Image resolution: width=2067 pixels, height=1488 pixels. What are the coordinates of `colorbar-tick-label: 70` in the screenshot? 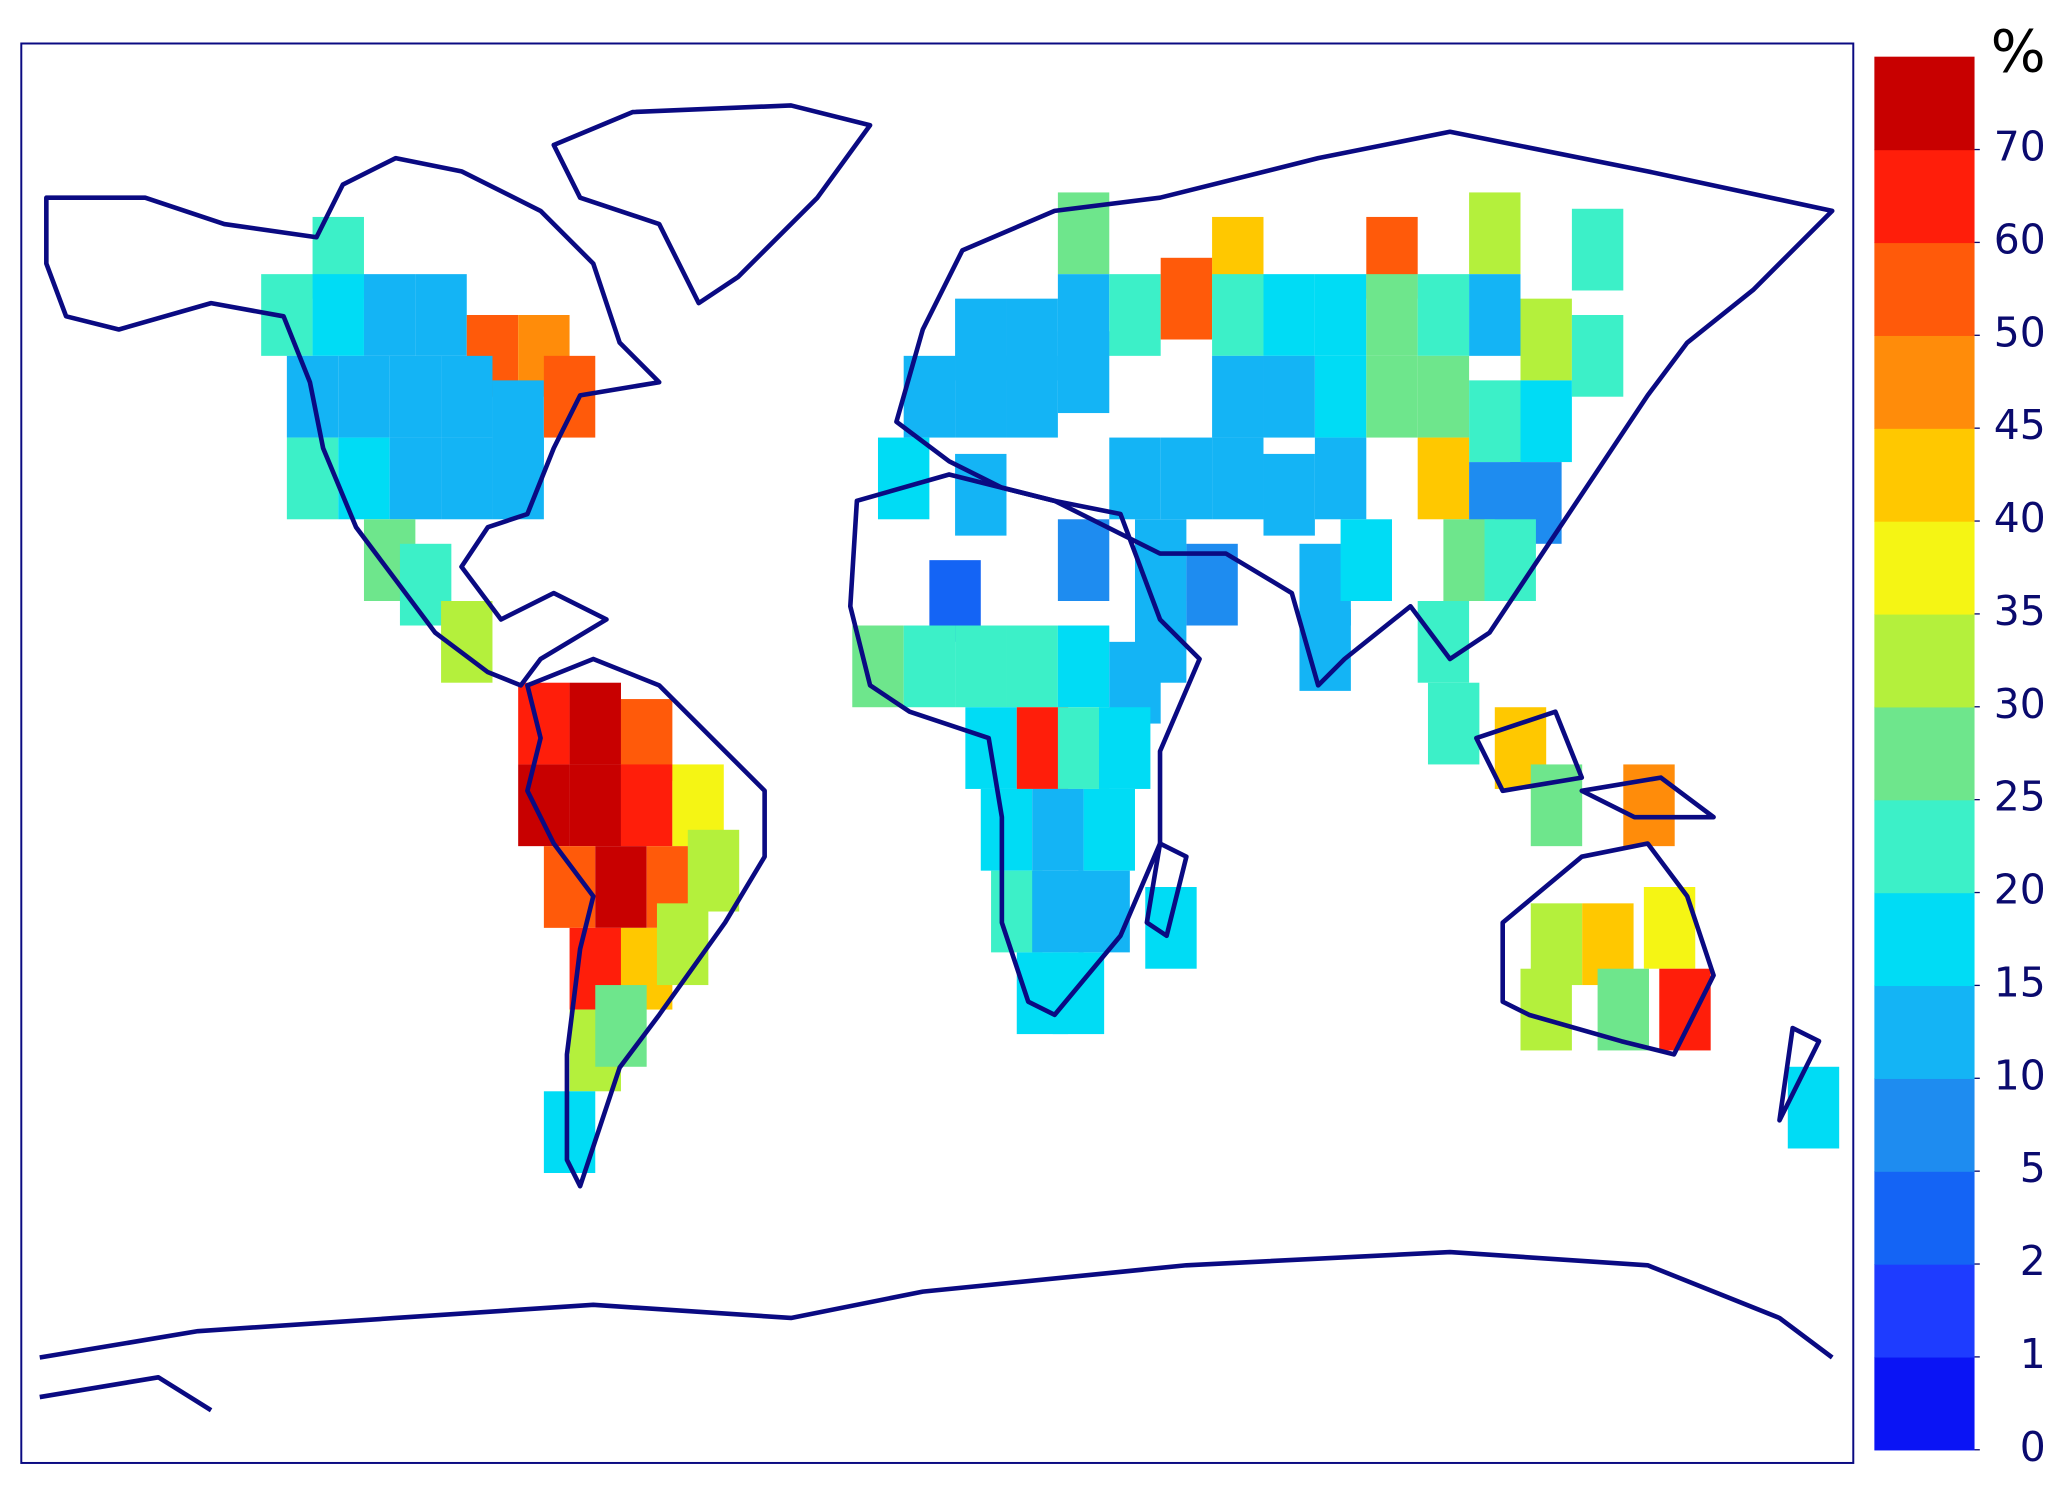 It's located at (2020, 147).